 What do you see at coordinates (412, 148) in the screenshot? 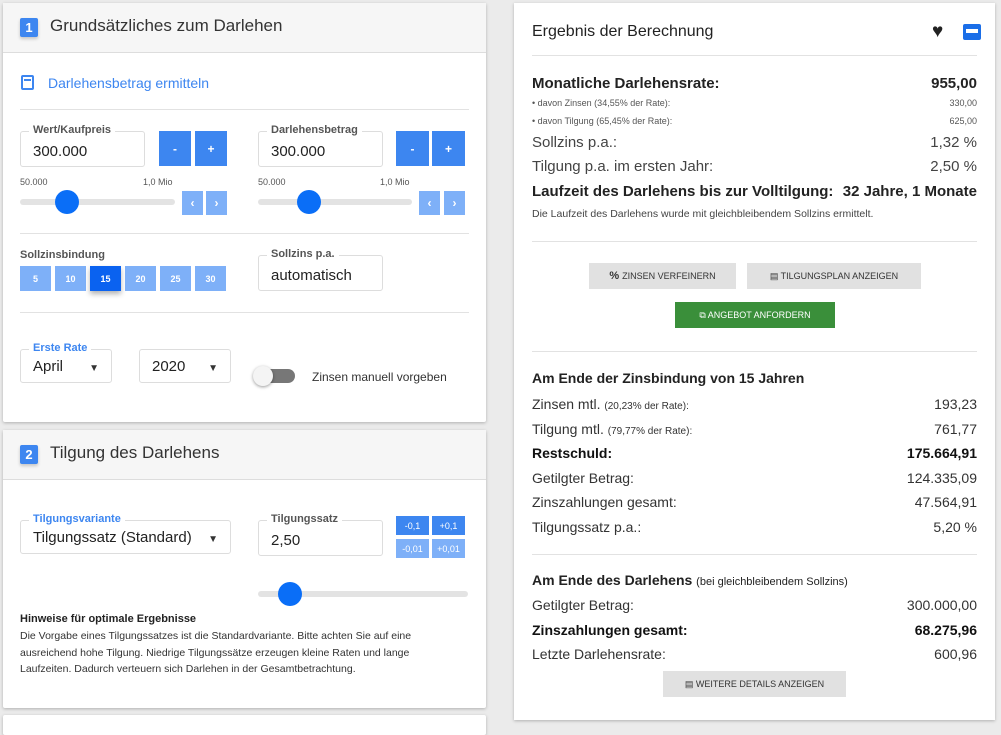
I see `darlehen-minus-button: -` at bounding box center [412, 148].